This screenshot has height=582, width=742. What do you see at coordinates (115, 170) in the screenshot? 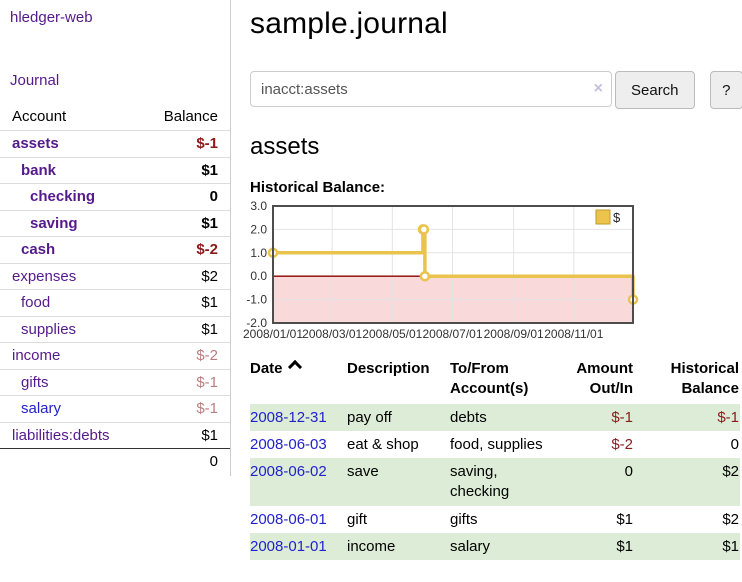
I see `sidebar-account-row: bank $1` at bounding box center [115, 170].